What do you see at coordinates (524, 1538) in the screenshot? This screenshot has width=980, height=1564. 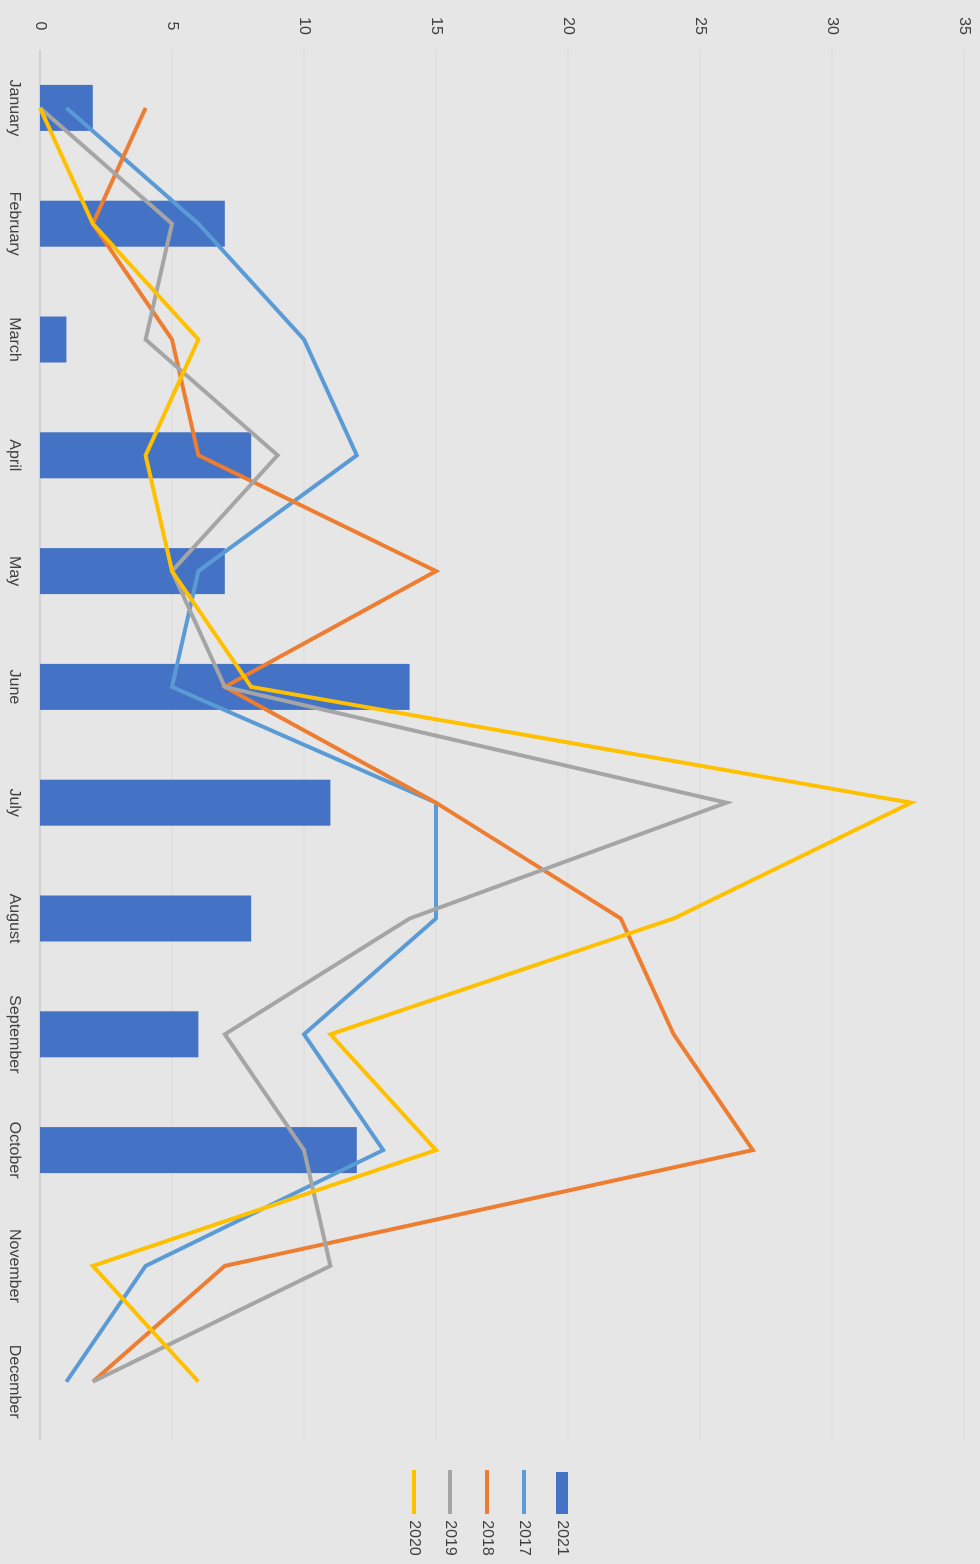 I see `legend-label-2017: 2017` at bounding box center [524, 1538].